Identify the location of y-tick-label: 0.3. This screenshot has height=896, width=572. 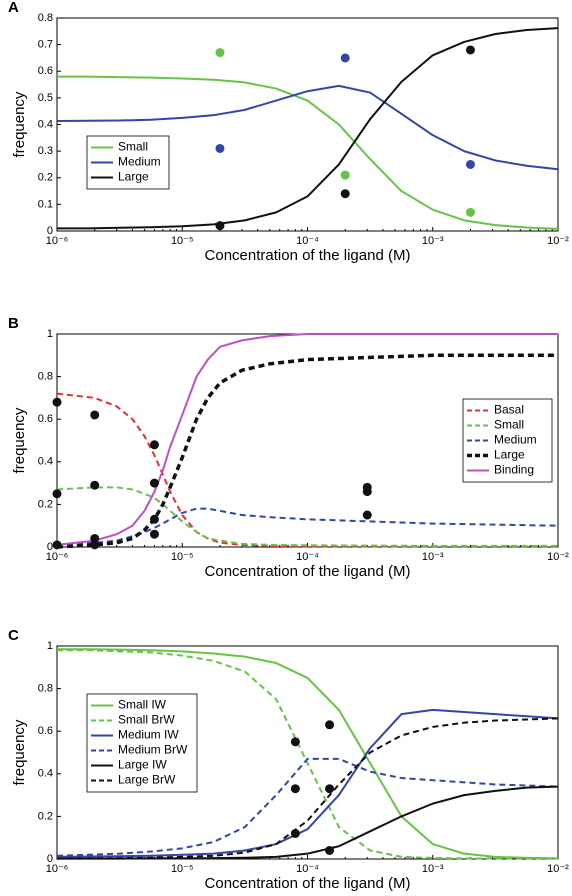
(45, 151).